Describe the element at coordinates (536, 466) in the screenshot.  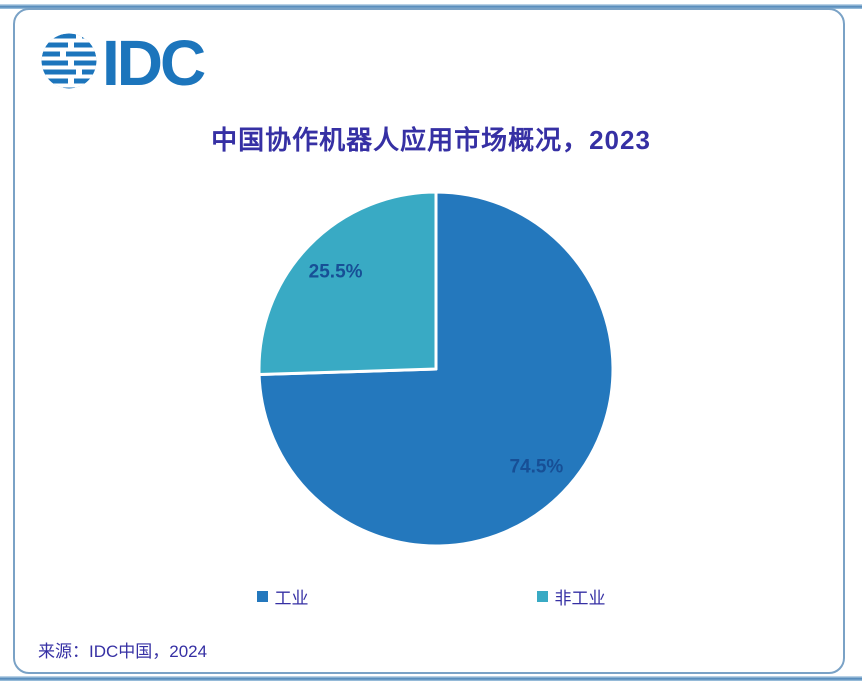
I see `pie-label-0: 74.5%` at that location.